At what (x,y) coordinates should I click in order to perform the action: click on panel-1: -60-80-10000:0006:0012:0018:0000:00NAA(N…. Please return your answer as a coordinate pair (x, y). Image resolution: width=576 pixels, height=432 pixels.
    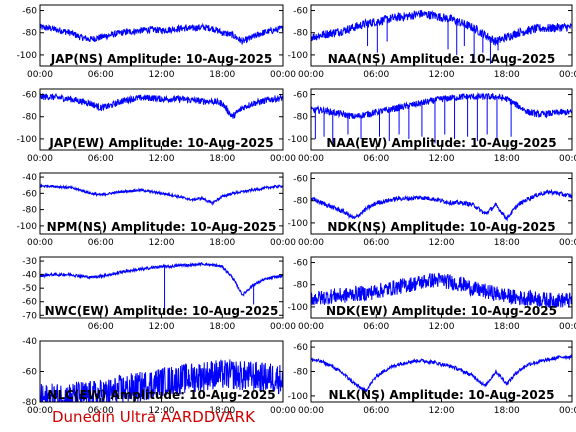
    Looking at the image, I should click on (432, 42).